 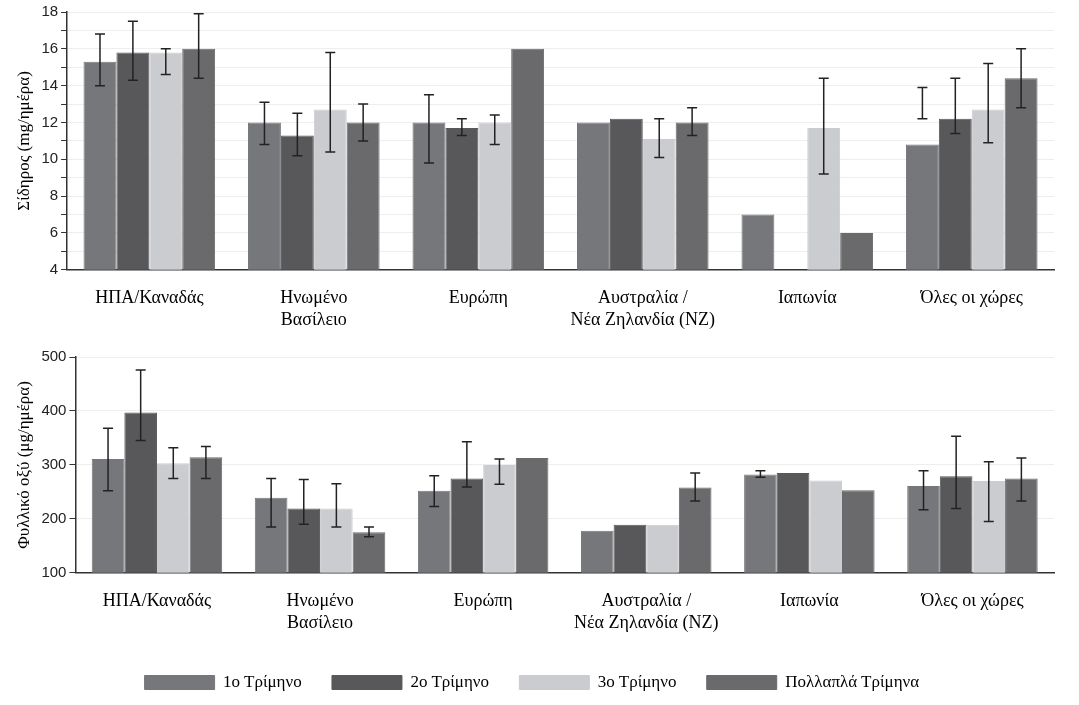 I want to click on y-tick-label: 6, so click(x=54, y=232).